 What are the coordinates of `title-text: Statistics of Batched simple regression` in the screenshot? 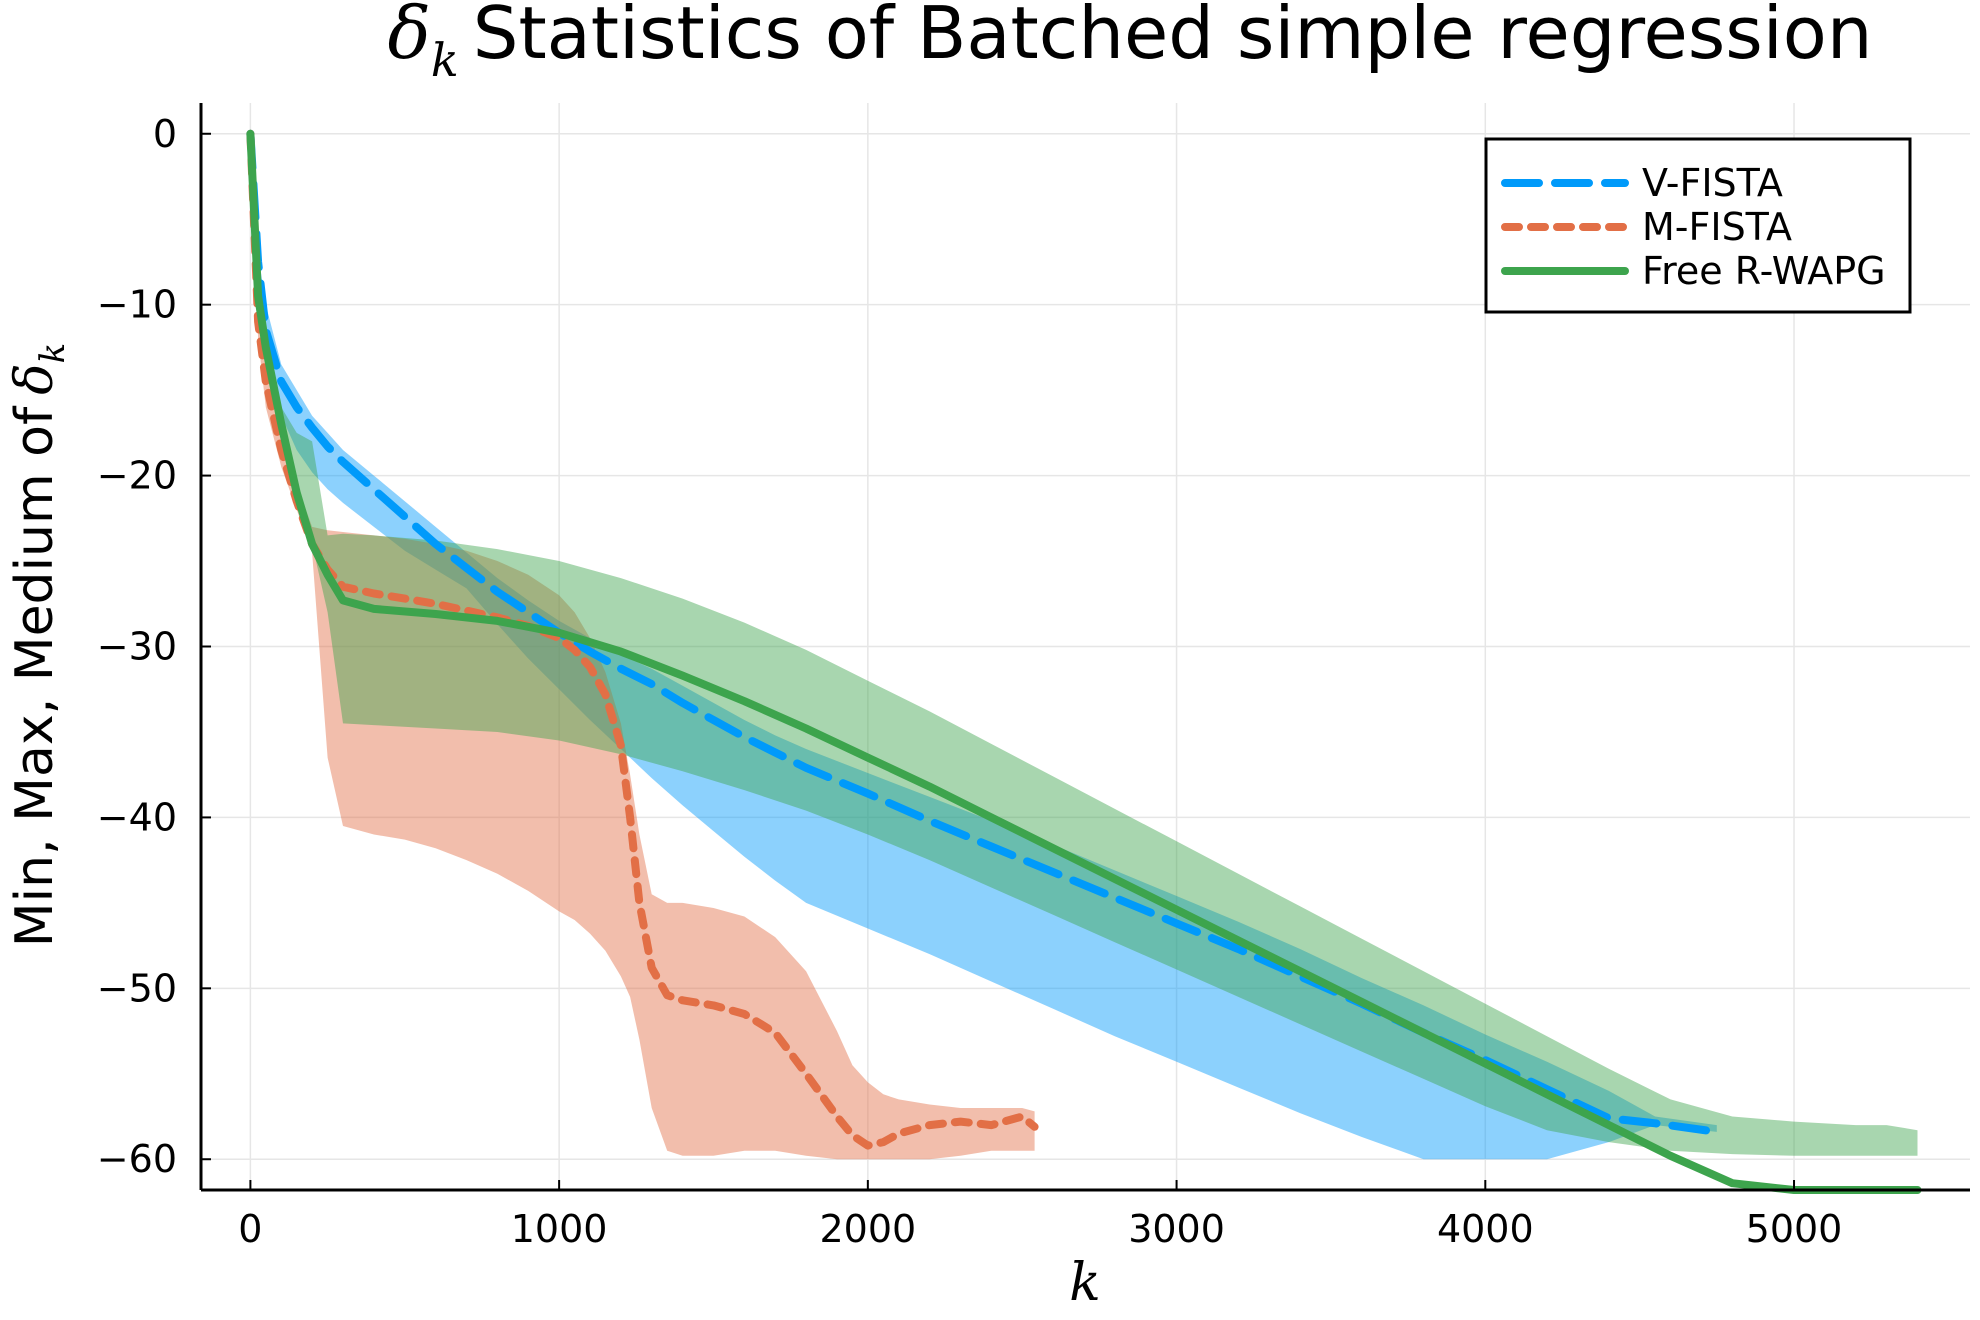 It's located at (1173, 37).